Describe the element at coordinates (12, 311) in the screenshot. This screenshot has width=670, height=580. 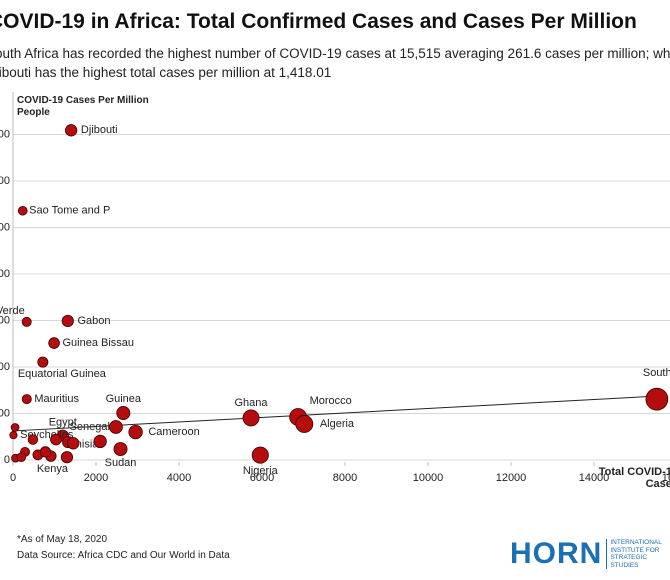
I see `point-label: Cape Verde` at that location.